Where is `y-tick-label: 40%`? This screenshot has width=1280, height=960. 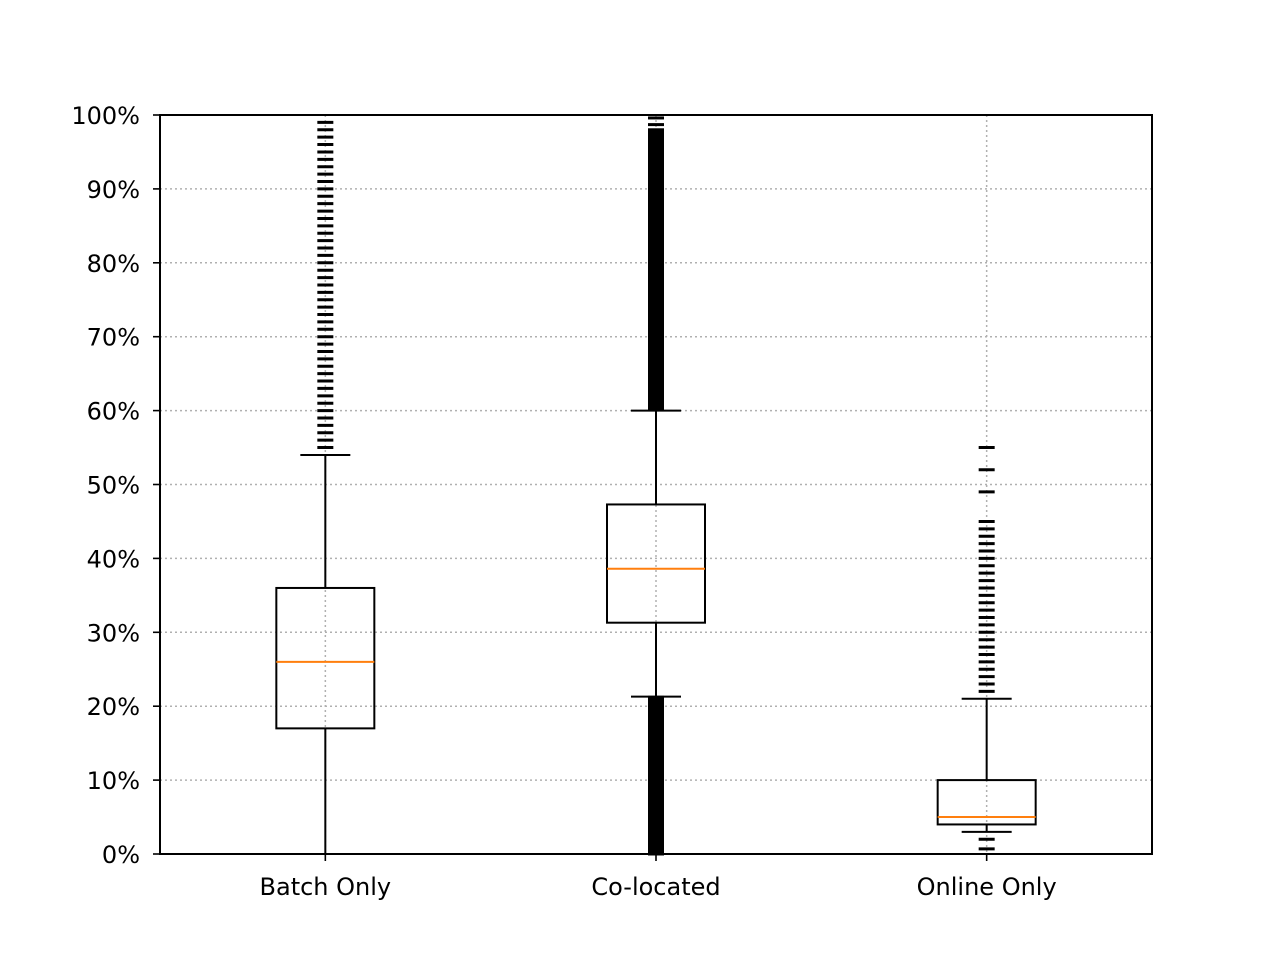
y-tick-label: 40% is located at coordinates (113, 559).